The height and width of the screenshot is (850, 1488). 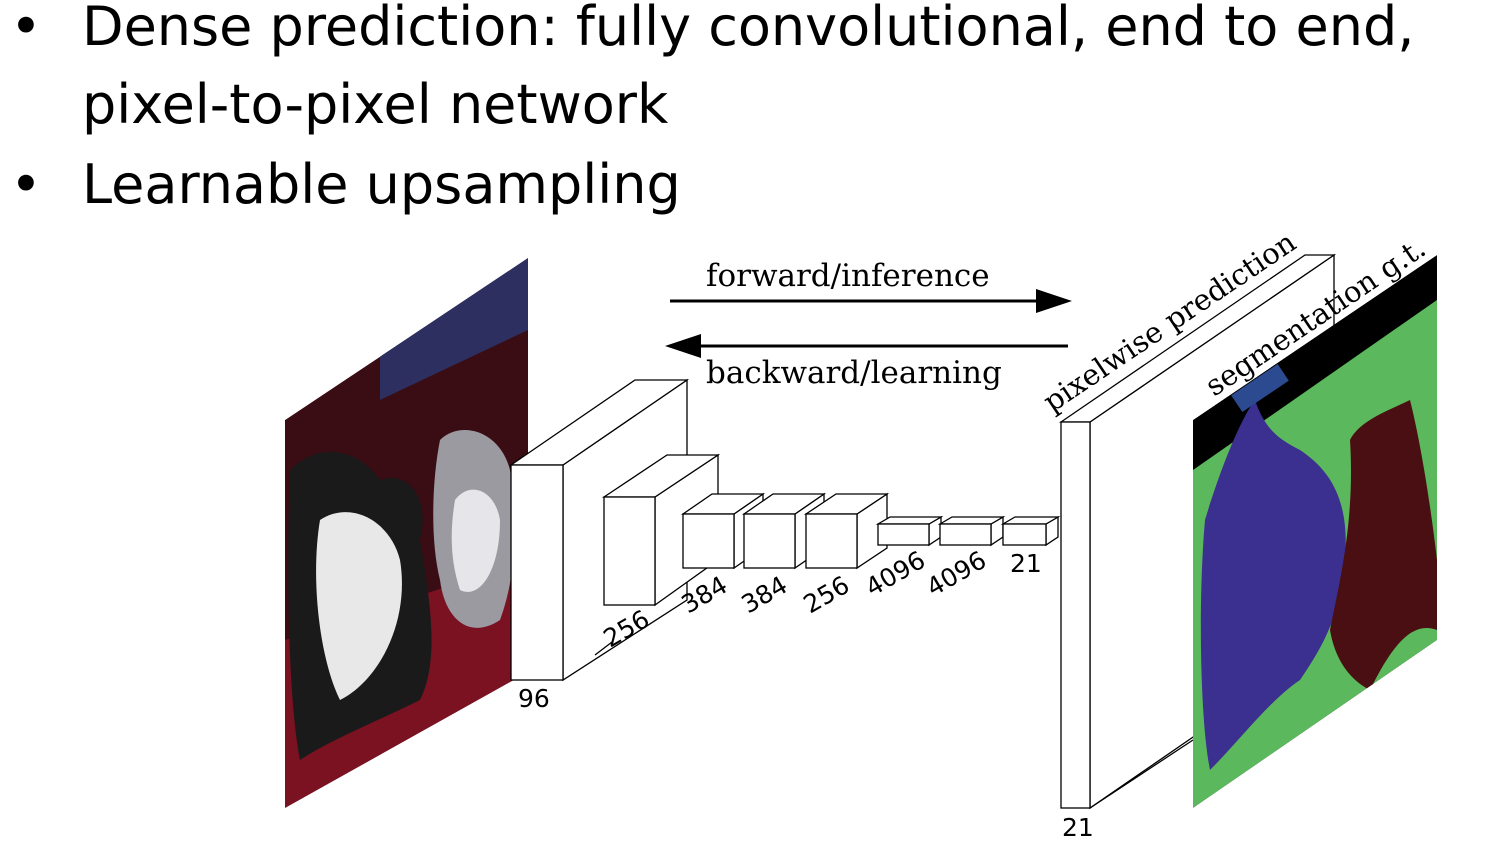 What do you see at coordinates (1054, 301) in the screenshot?
I see `forward-arrowhead-icon` at bounding box center [1054, 301].